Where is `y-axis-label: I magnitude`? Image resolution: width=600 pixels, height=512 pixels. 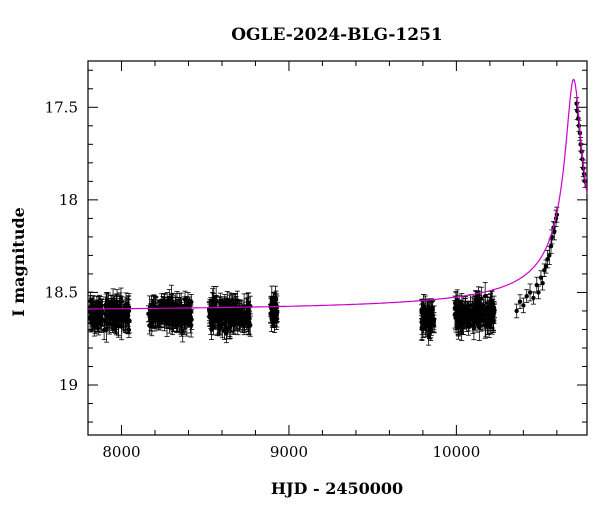
y-axis-label: I magnitude is located at coordinates (18, 262).